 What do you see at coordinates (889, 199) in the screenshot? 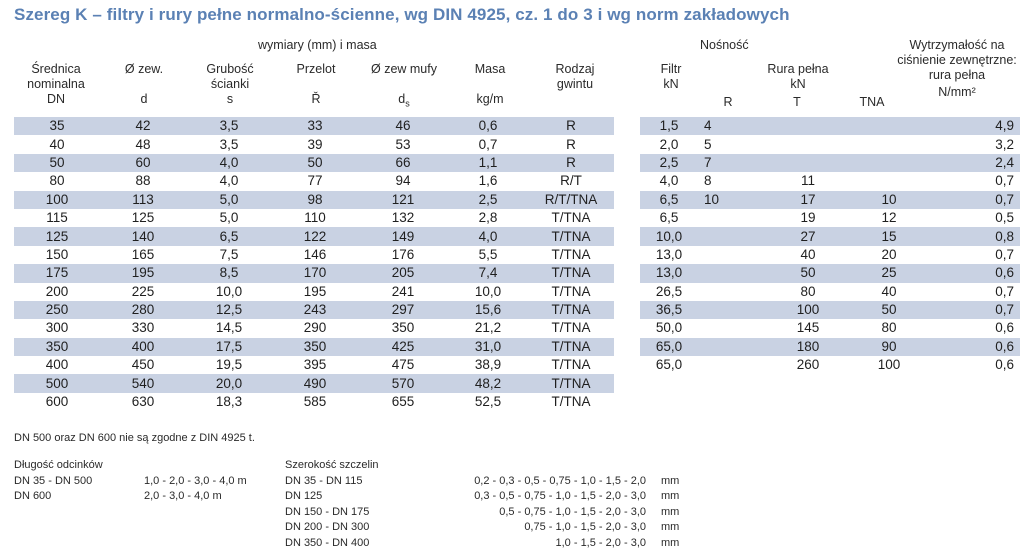
I see `table-cell: 10` at bounding box center [889, 199].